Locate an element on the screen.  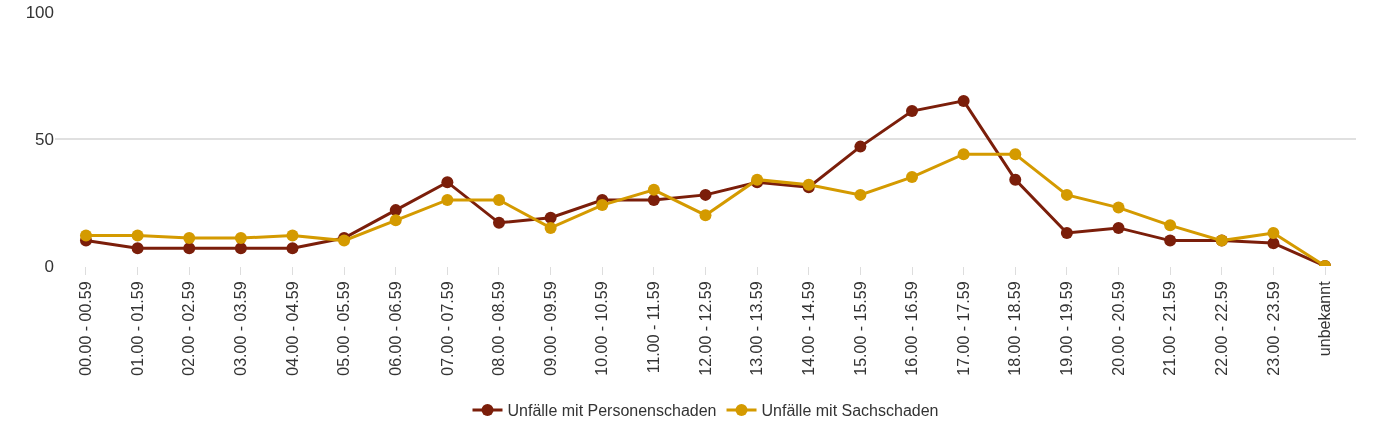
x-tick-label: 04.00 - 04.59 is located at coordinates (292, 328).